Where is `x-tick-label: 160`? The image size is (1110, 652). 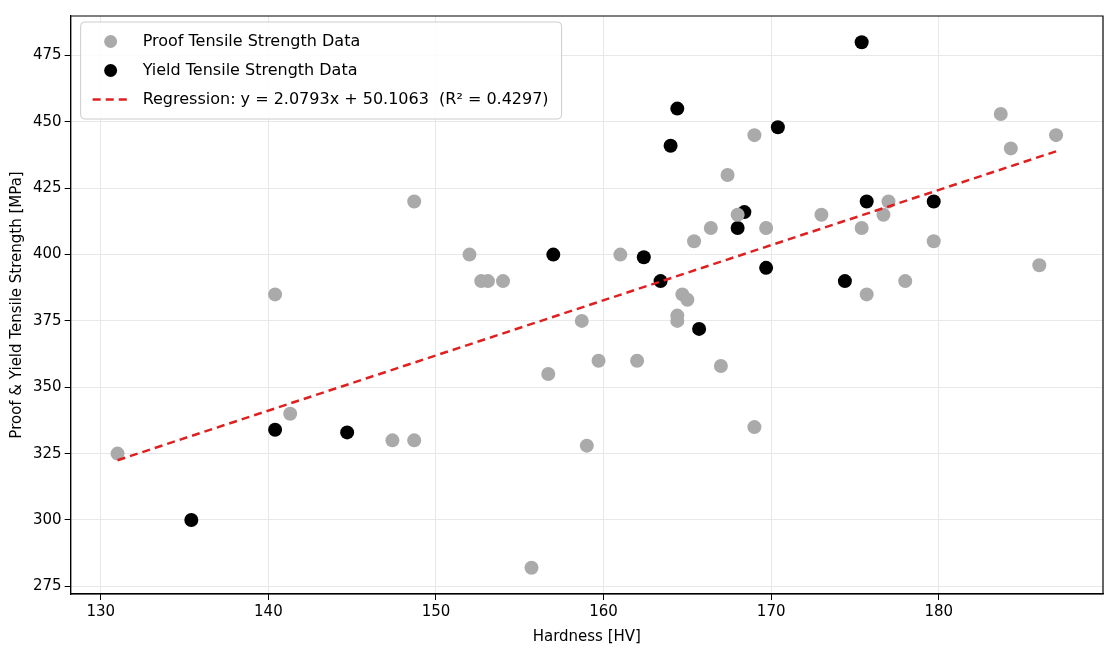 x-tick-label: 160 is located at coordinates (603, 610).